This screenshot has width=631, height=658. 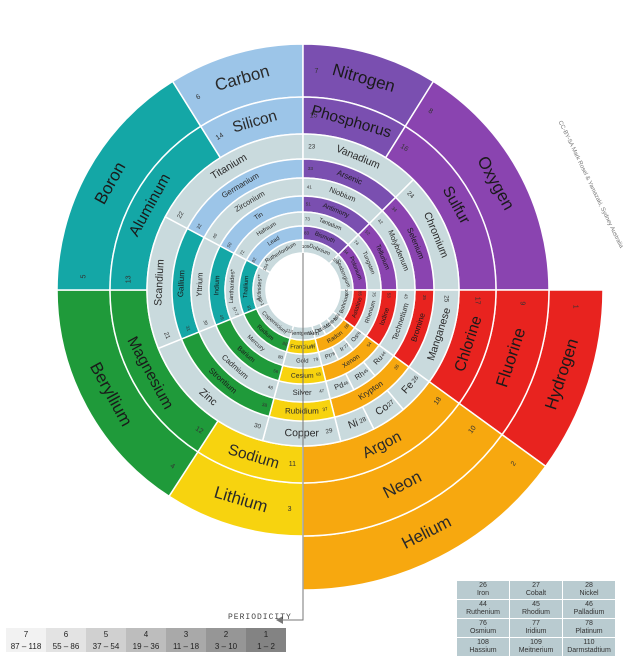 I want to click on atomic-number-label: 9, so click(x=521, y=303).